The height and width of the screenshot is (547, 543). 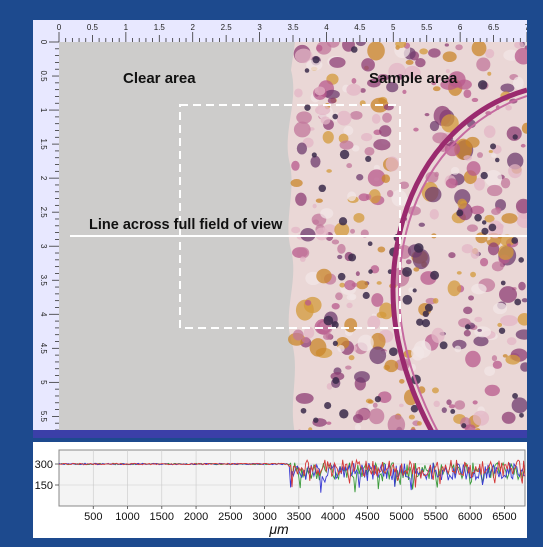 What do you see at coordinates (504, 517) in the screenshot?
I see `x-tick-label: 6500` at bounding box center [504, 517].